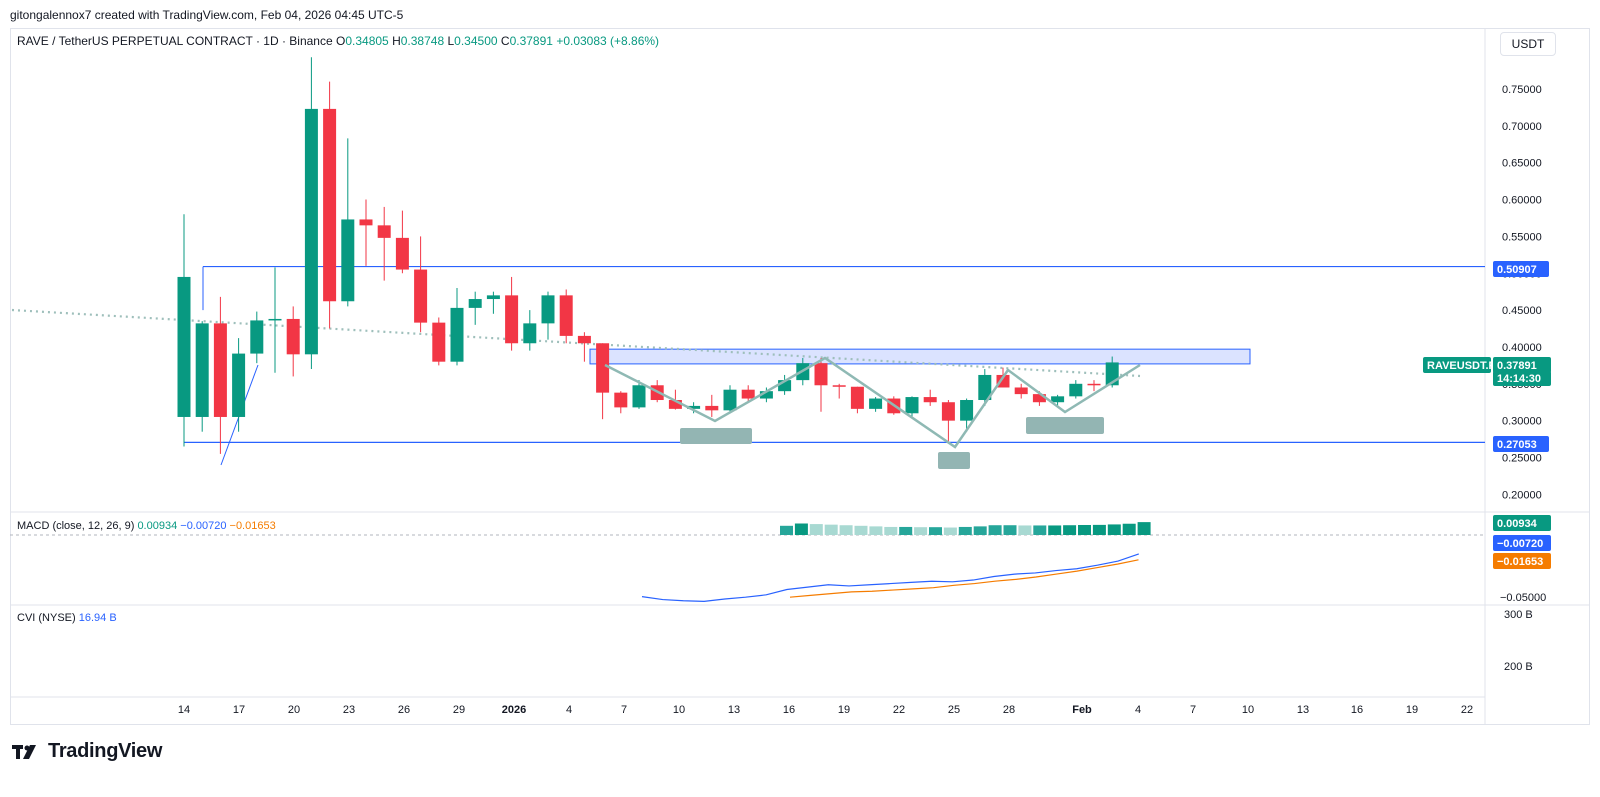 This screenshot has height=797, width=1600. Describe the element at coordinates (1522, 561) in the screenshot. I see `macd-signal-tag: −0.01653` at that location.